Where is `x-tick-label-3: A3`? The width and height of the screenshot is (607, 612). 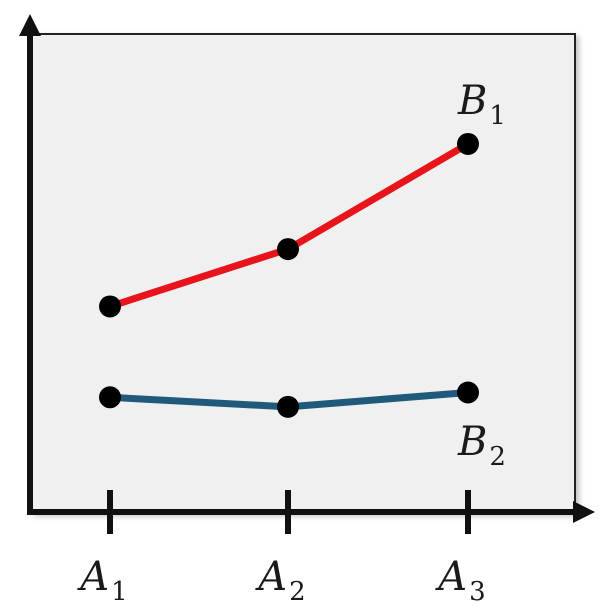
x-tick-label-3: A3 is located at coordinates (459, 580).